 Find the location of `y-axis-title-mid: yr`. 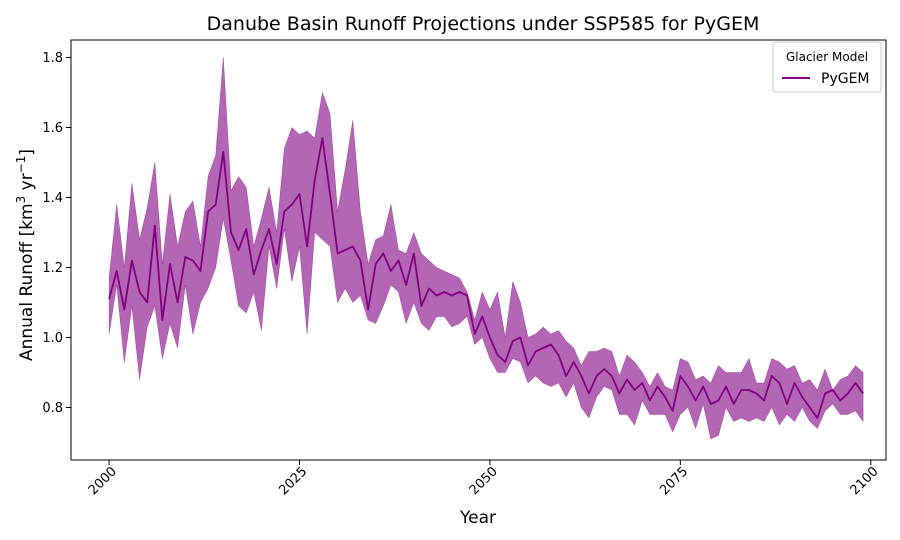

y-axis-title-mid: yr is located at coordinates (27, 184).